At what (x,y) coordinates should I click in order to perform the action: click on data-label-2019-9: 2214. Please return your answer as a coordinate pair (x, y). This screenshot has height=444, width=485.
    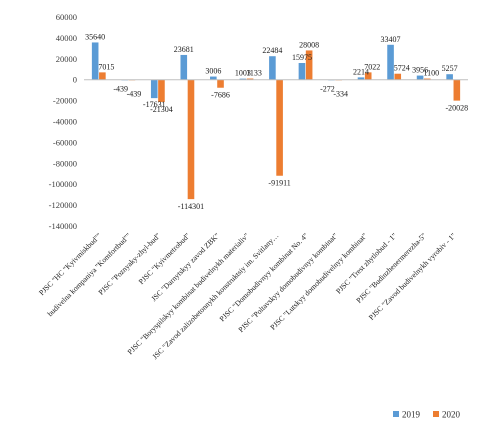
    Looking at the image, I should click on (361, 71).